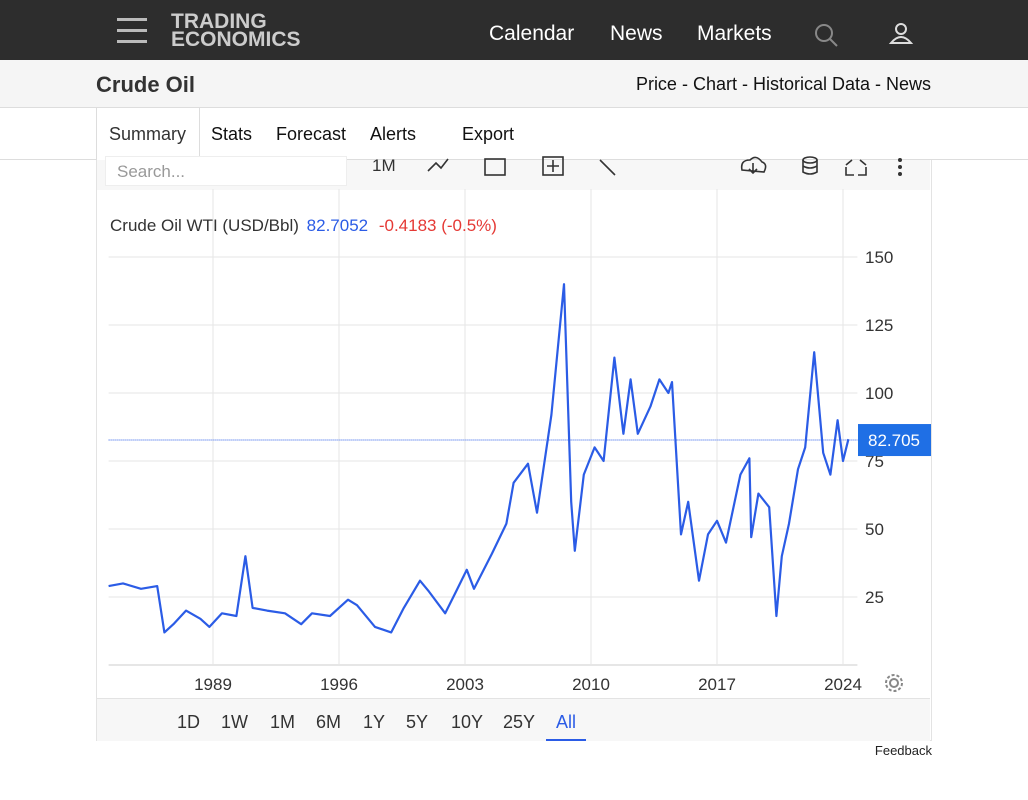 The height and width of the screenshot is (800, 1028). What do you see at coordinates (236, 39) in the screenshot?
I see `logo-line: ECONOMICS` at bounding box center [236, 39].